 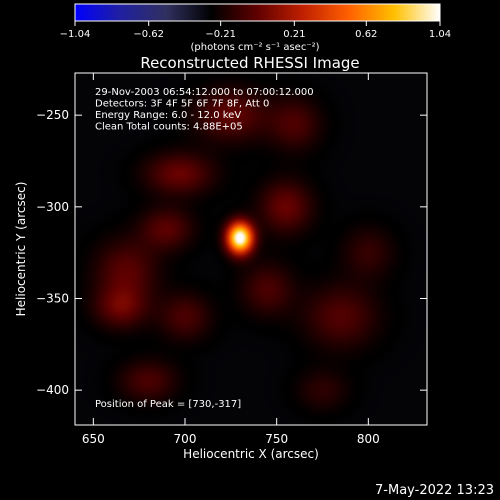 I want to click on annotation-line: Clean Total counts: 4.88E+05, so click(x=169, y=127).